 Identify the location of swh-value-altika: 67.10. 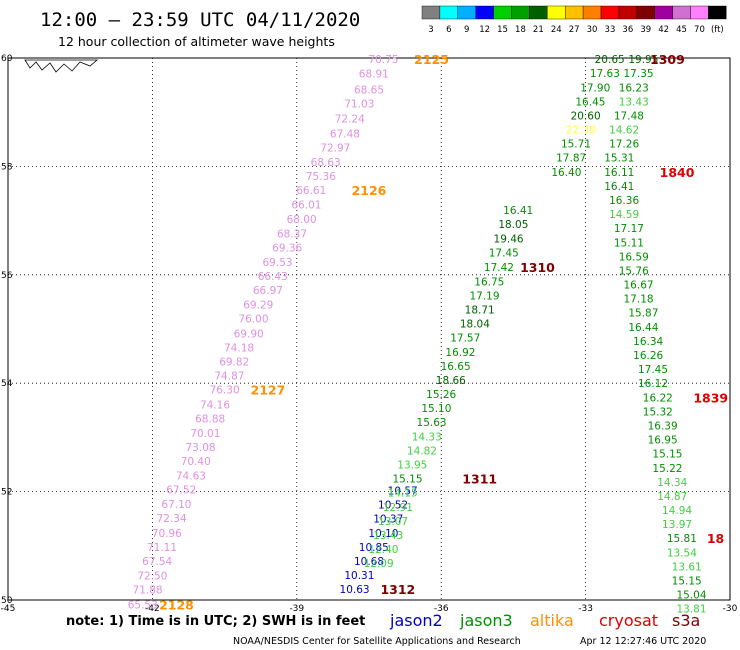
(176, 505).